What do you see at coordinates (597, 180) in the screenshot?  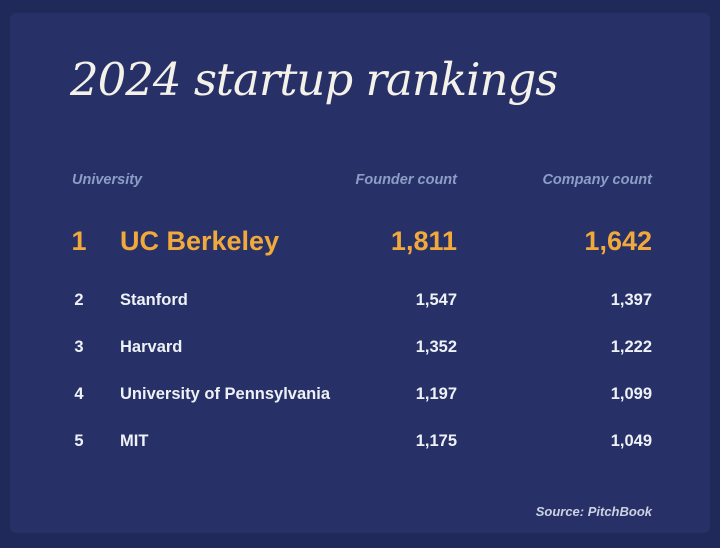 I see `column-header-company-count: Company count` at bounding box center [597, 180].